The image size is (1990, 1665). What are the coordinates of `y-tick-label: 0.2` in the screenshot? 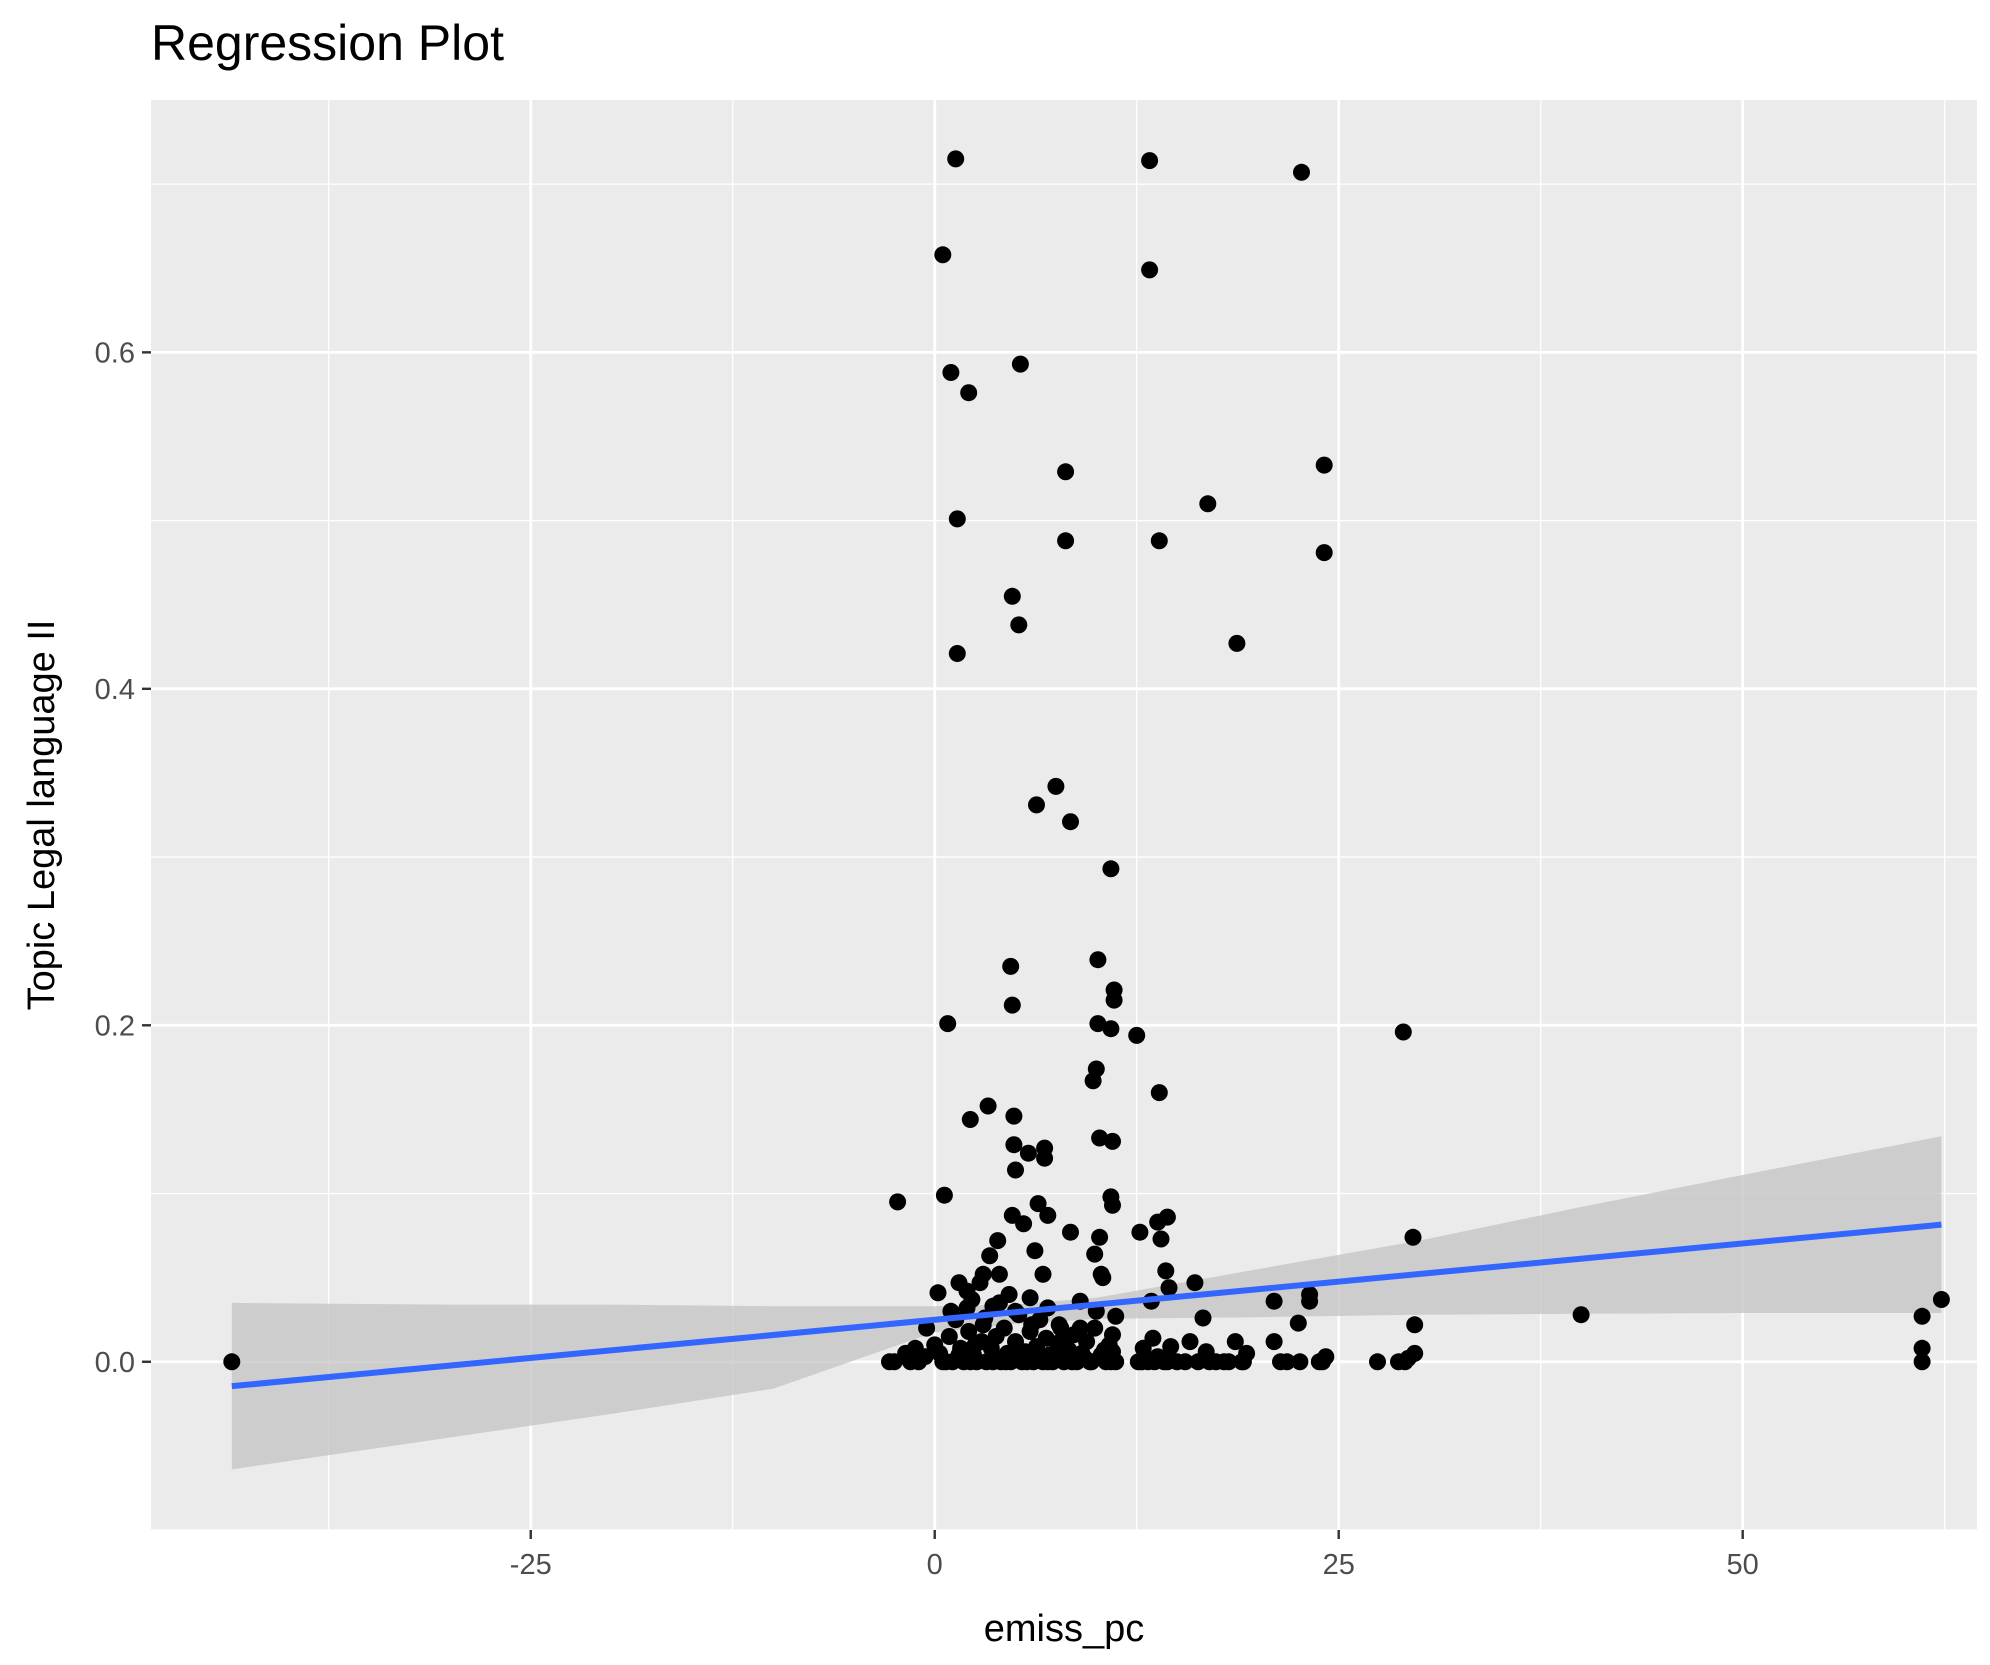 It's located at (115, 1026).